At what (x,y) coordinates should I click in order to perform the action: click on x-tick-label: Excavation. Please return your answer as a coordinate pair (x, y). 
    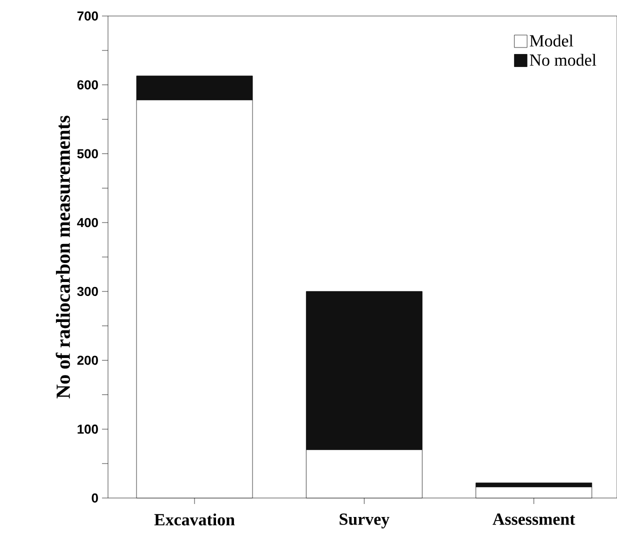
    Looking at the image, I should click on (194, 520).